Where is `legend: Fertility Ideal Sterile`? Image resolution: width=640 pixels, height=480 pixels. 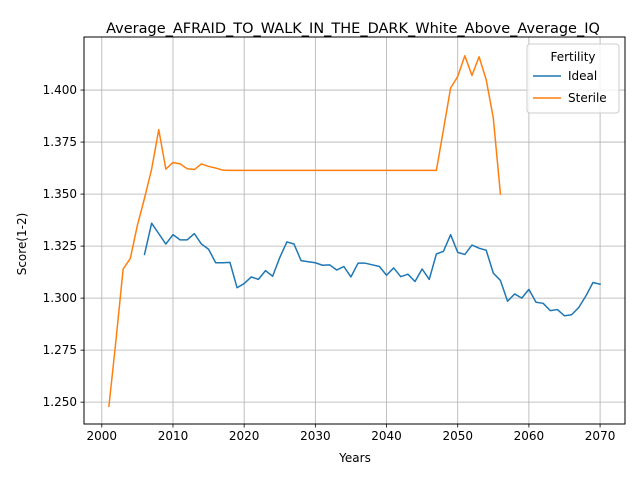
legend: Fertility Ideal Sterile is located at coordinates (573, 78).